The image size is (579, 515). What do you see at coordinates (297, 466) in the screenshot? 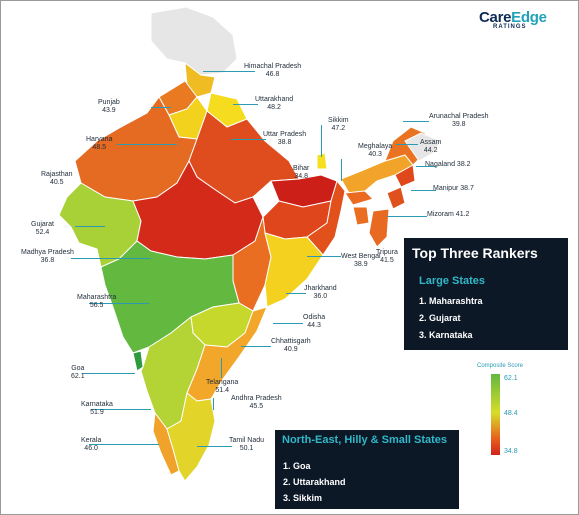
I see `list-item: 1. Goa` at bounding box center [297, 466].